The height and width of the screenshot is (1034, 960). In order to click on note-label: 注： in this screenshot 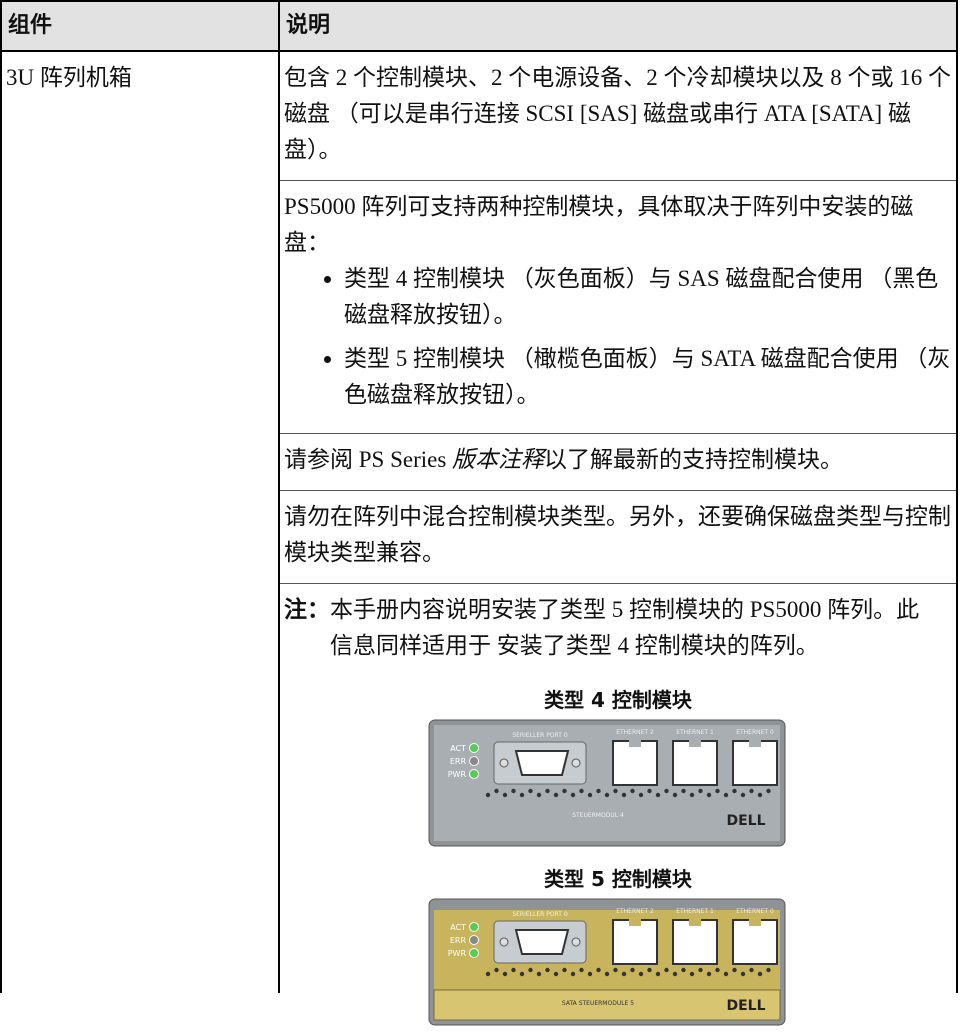, I will do `click(307, 609)`.